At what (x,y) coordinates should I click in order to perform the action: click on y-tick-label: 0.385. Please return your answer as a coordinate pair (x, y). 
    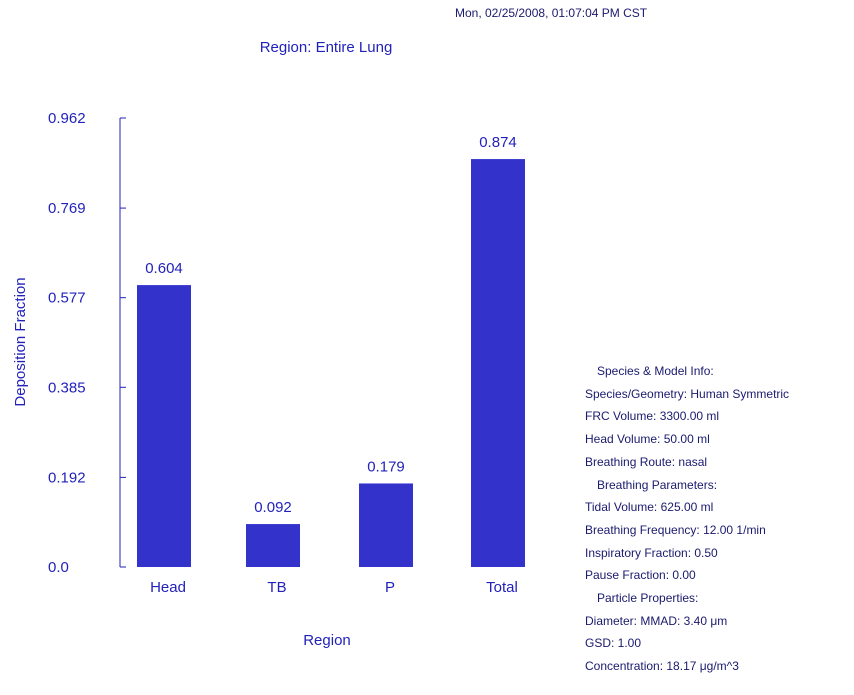
    Looking at the image, I should click on (67, 387).